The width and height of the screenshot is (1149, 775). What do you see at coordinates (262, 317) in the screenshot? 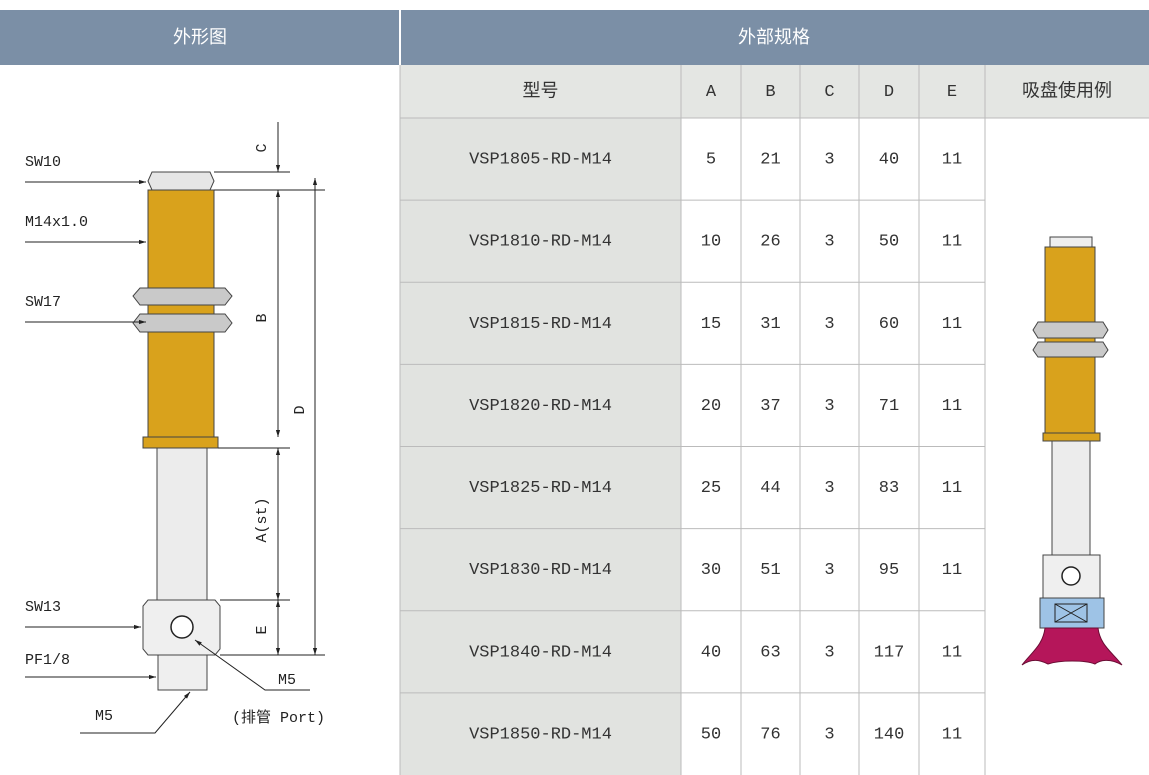
I see `dim-label: B` at bounding box center [262, 317].